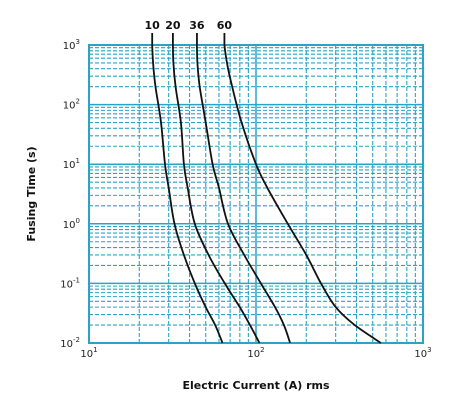 The width and height of the screenshot is (449, 408). I want to click on x-tick-label: 10², so click(255, 353).